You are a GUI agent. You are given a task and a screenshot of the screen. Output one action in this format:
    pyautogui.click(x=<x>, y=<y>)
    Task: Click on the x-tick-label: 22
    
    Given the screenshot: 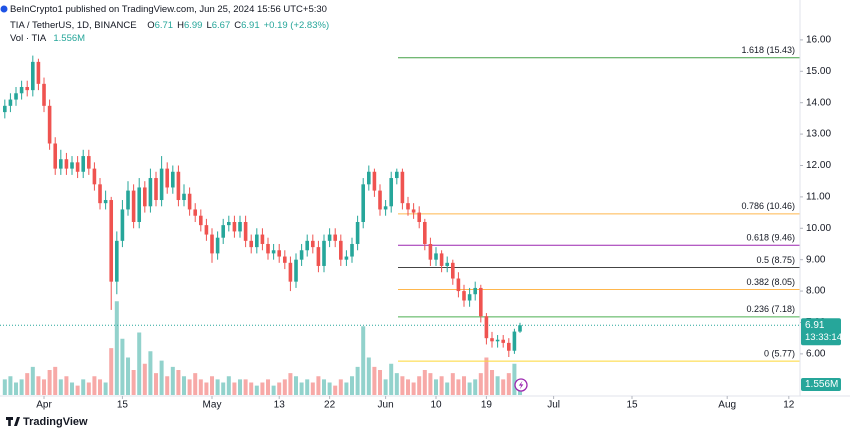 What is the action you would take?
    pyautogui.click(x=330, y=405)
    